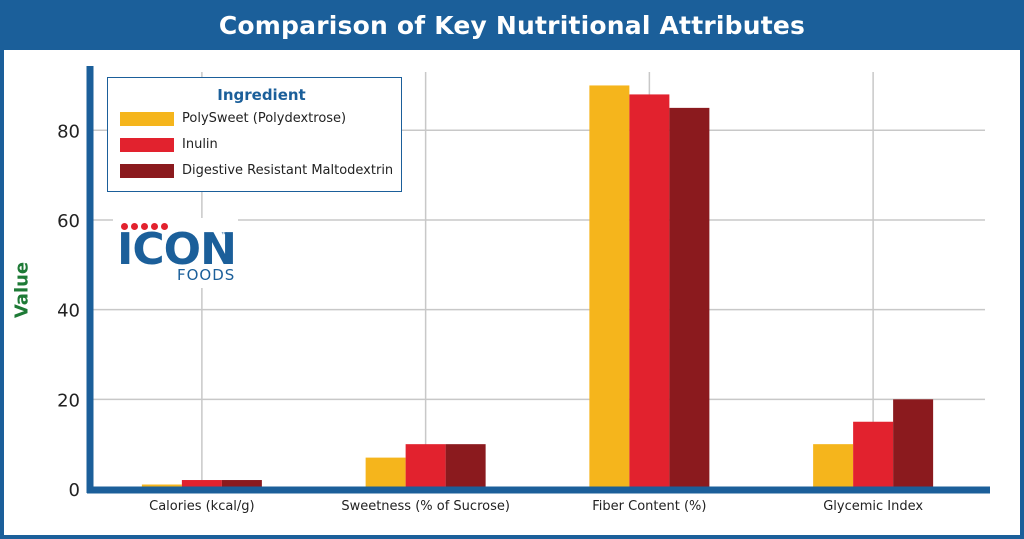 This screenshot has height=539, width=1024. Describe the element at coordinates (202, 506) in the screenshot. I see `x-tick-label: Calories (kcal/g)` at that location.